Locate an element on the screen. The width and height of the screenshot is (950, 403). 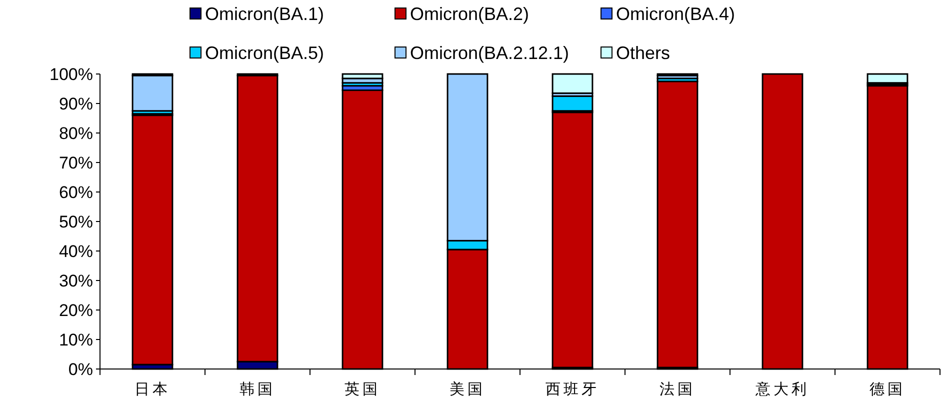
x-tick-label: 美国 is located at coordinates (468, 389).